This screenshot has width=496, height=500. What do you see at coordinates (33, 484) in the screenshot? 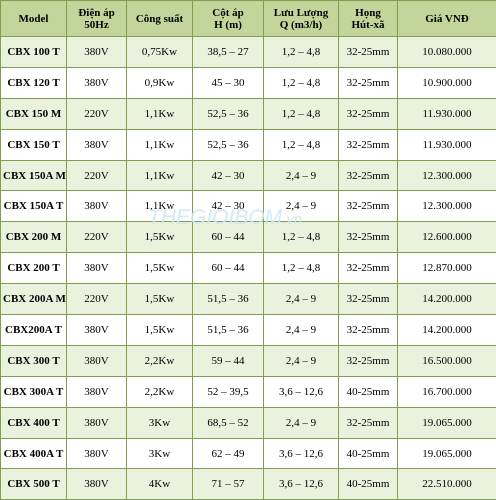
I see `cell-model: CBX 500 T` at bounding box center [33, 484].